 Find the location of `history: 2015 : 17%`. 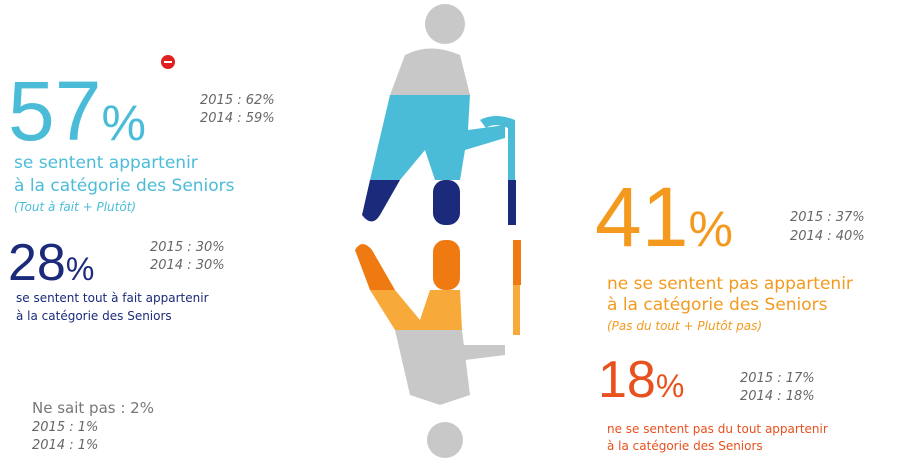

history: 2015 : 17% is located at coordinates (777, 378).